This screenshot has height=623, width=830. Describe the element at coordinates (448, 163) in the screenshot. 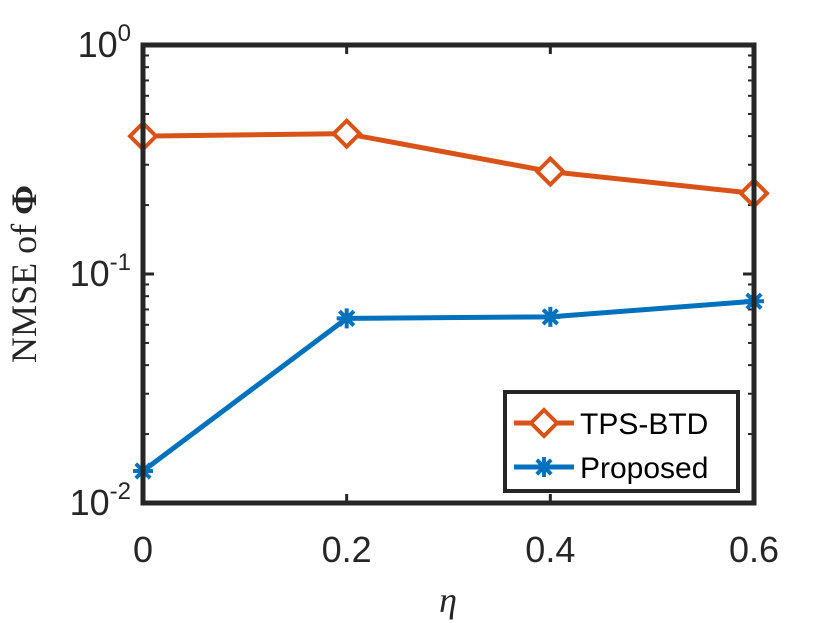

I see `series-line-tps-btd` at that location.